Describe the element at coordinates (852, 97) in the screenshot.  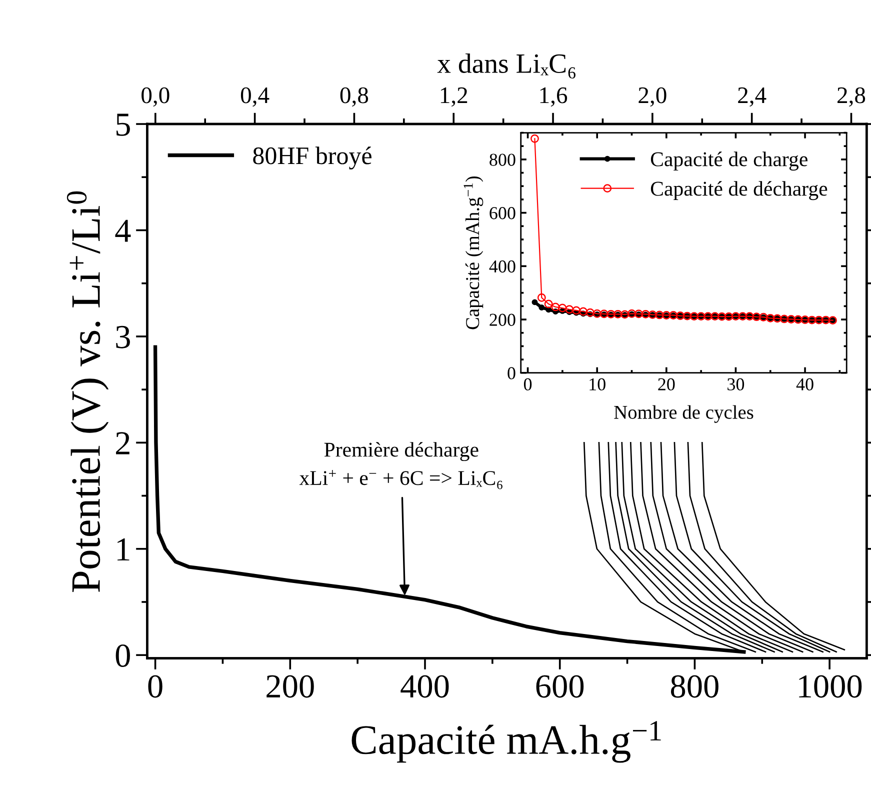
I see `x2-tick-label: 2,8` at that location.